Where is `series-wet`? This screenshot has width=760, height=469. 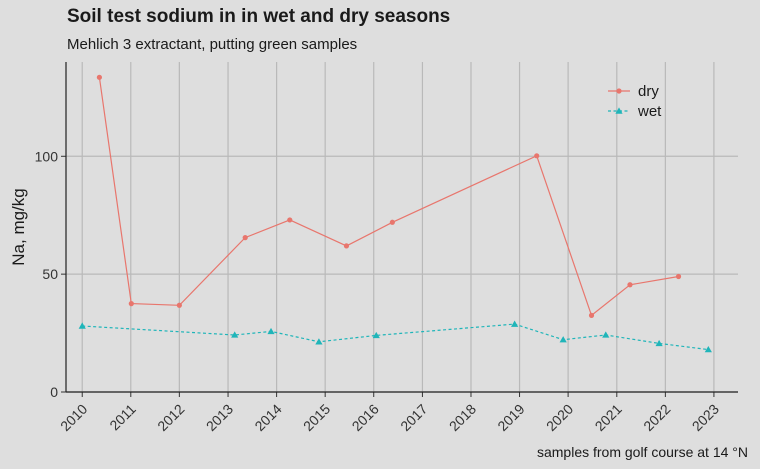
series-wet is located at coordinates (395, 336).